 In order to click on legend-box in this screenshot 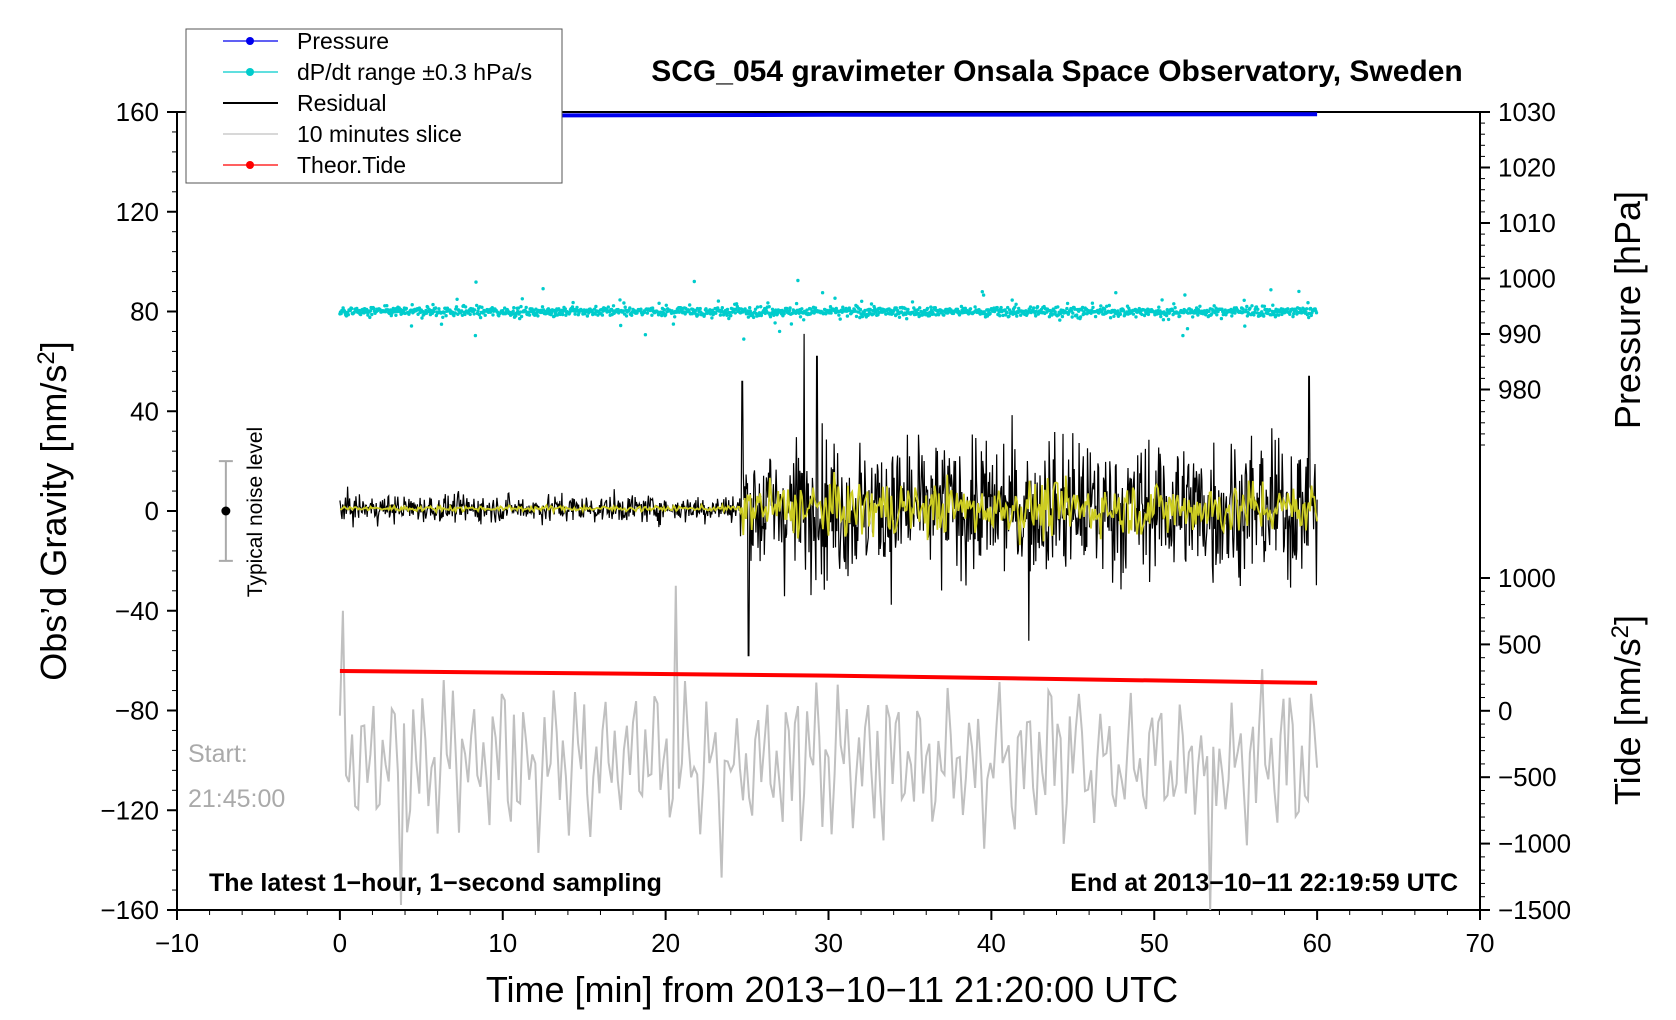, I will do `click(374, 106)`.